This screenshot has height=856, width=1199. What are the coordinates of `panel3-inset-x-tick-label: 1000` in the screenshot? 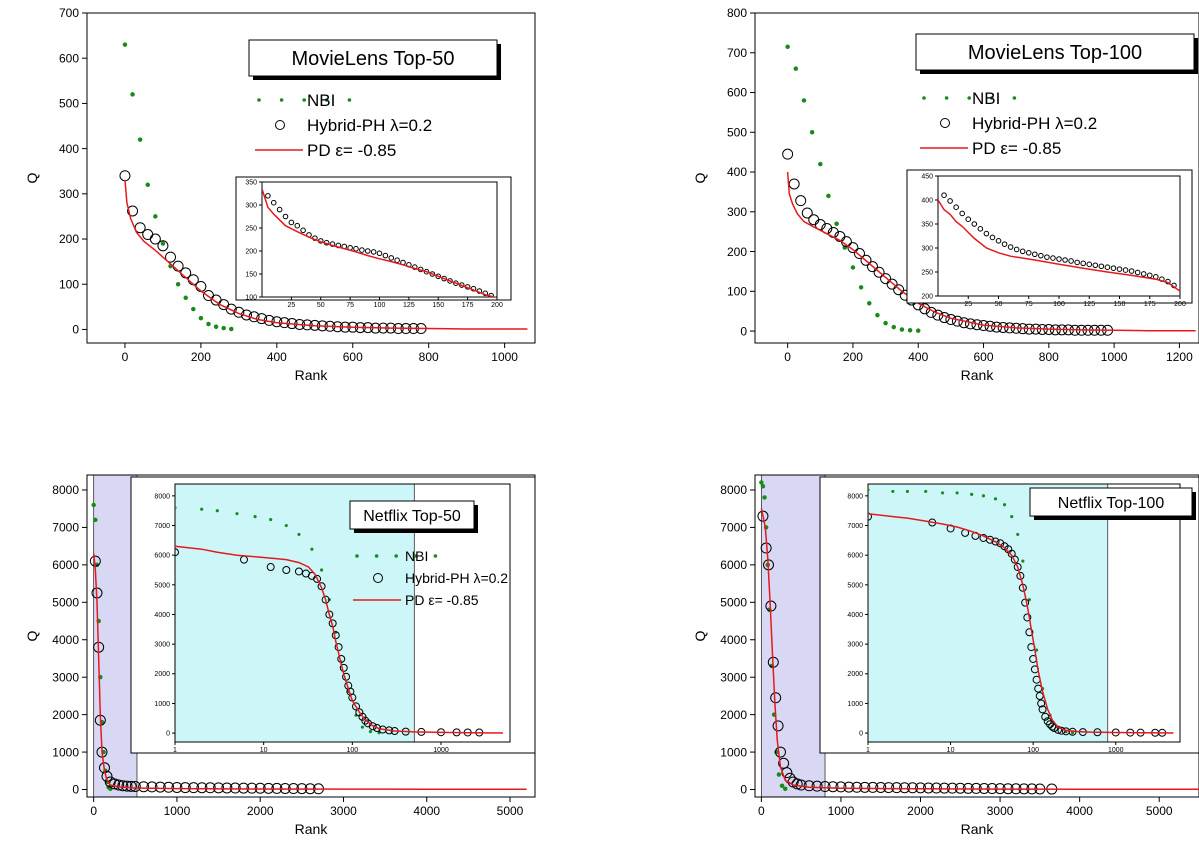 It's located at (441, 750).